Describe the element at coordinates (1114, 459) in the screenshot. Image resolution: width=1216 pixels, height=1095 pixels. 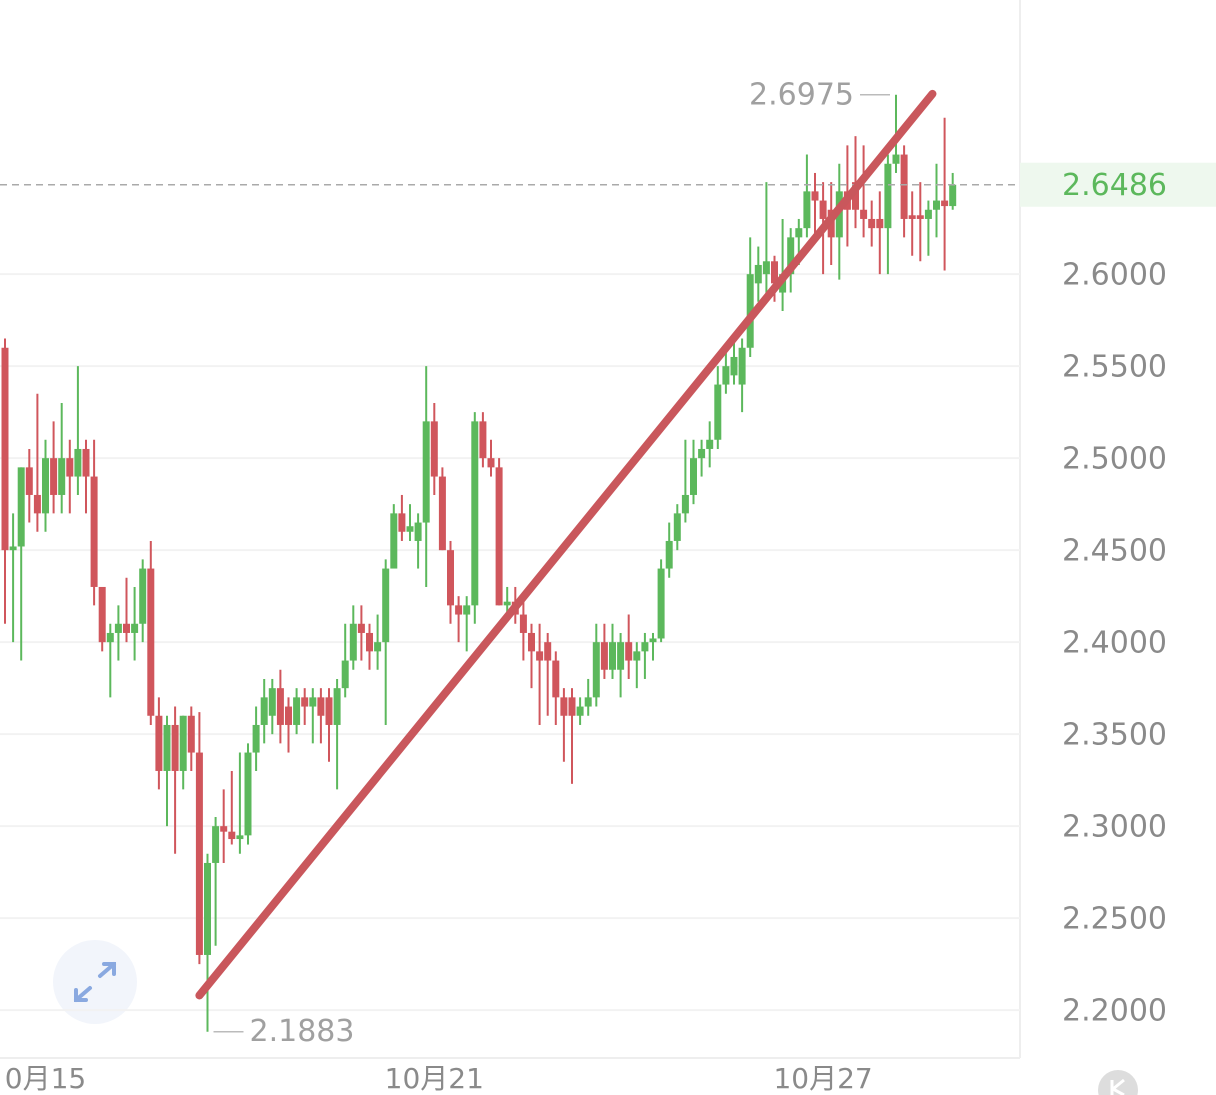
I see `y-tick-label: 2.5000` at that location.